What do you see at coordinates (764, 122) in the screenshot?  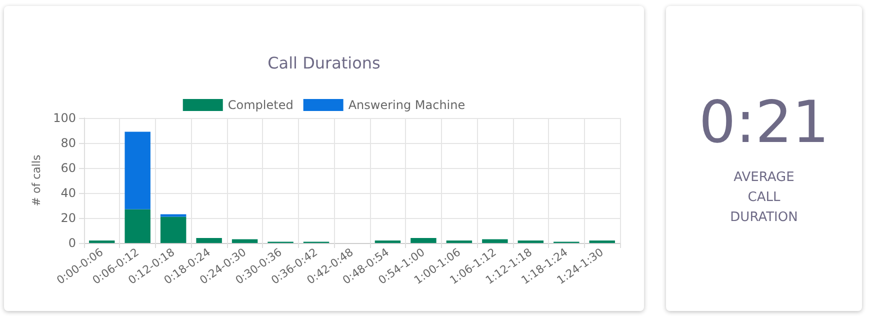 I see `text: 0:21` at bounding box center [764, 122].